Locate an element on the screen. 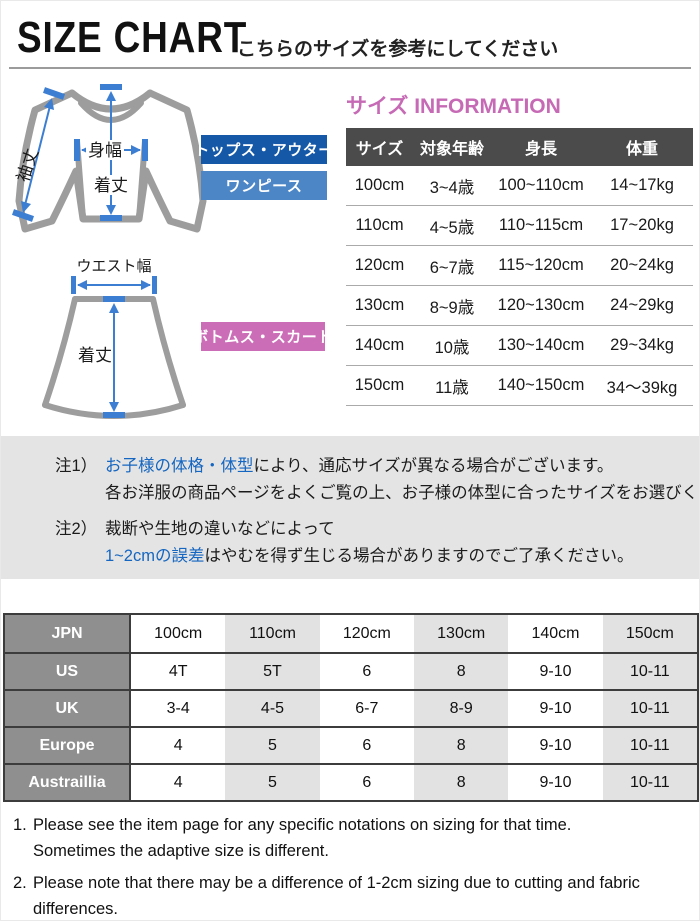 Image resolution: width=700 pixels, height=921 pixels. age-cell: 3~4歳 is located at coordinates (452, 187).